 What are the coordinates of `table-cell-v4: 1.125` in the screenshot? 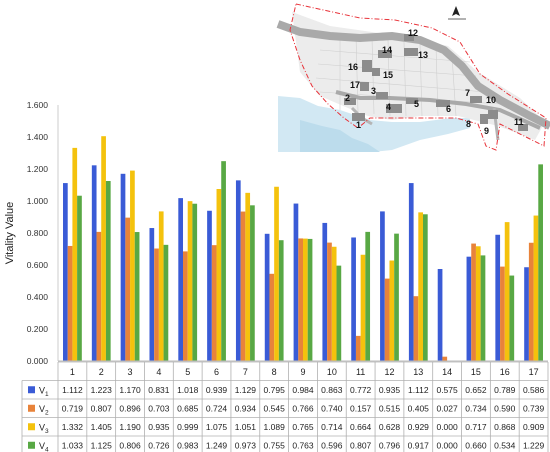 It's located at (102, 445).